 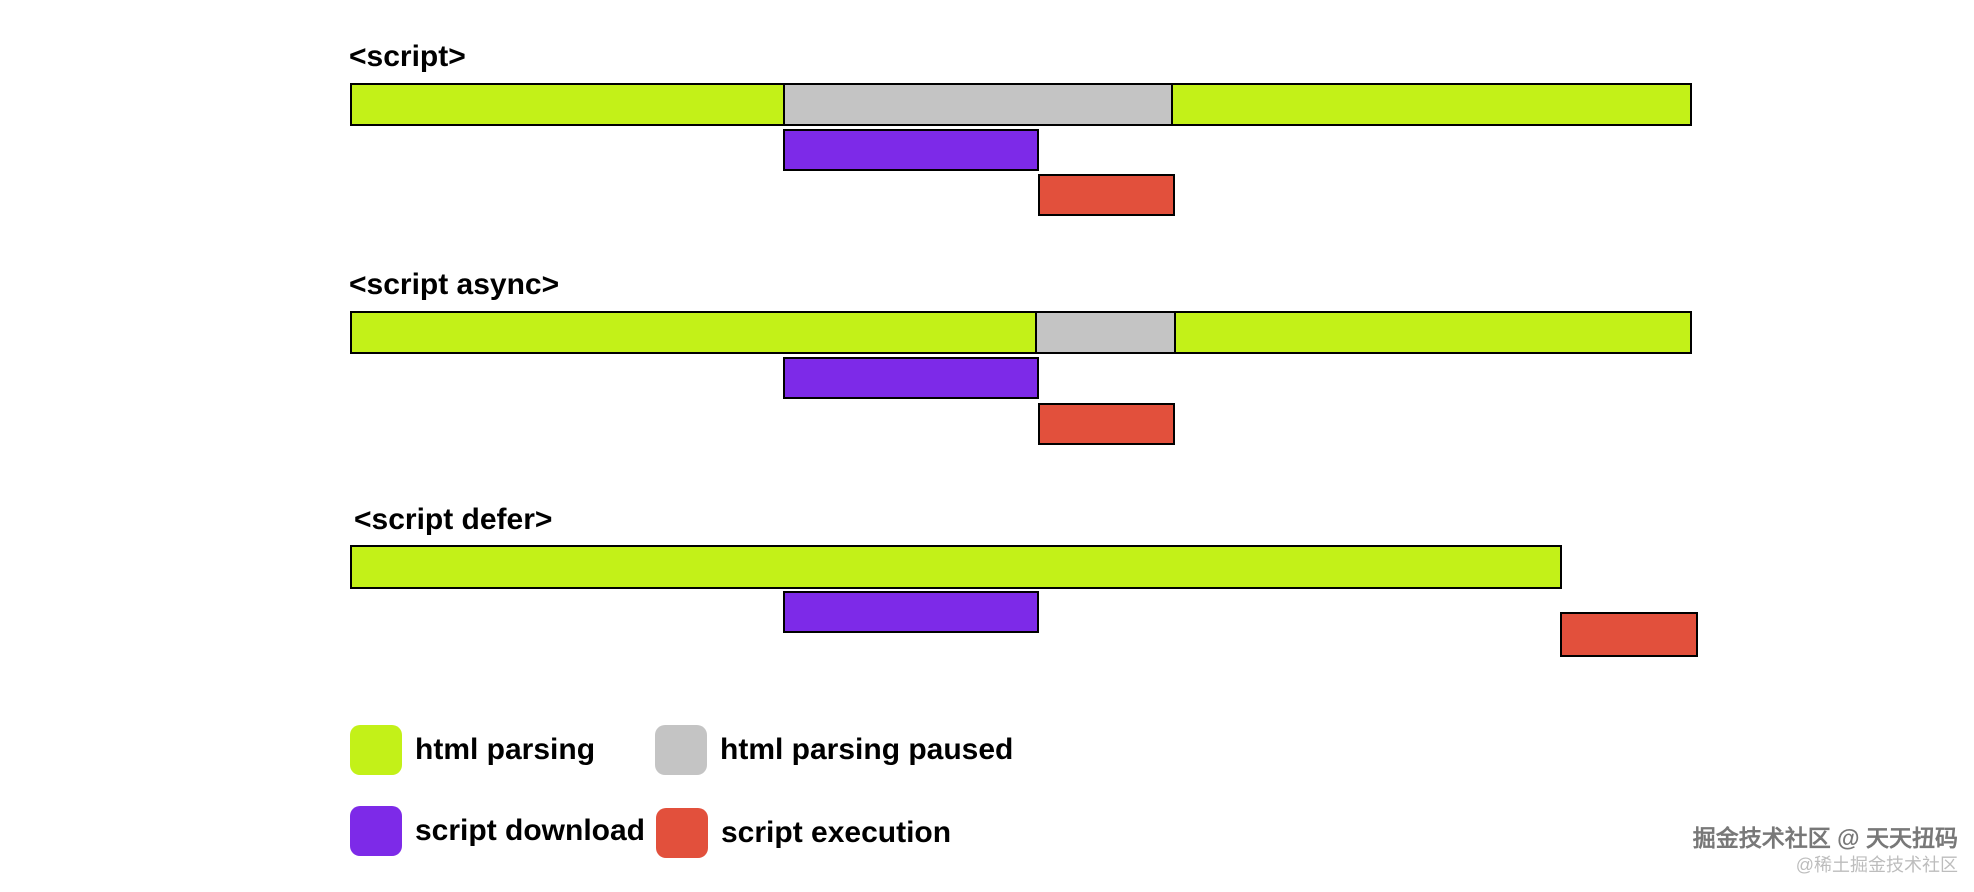 I want to click on legend-swatch-html-parsing, so click(x=376, y=750).